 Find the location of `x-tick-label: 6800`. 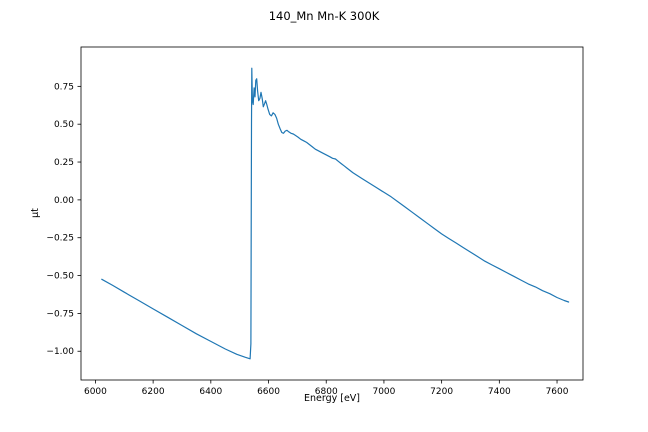

x-tick-label: 6800 is located at coordinates (326, 392).